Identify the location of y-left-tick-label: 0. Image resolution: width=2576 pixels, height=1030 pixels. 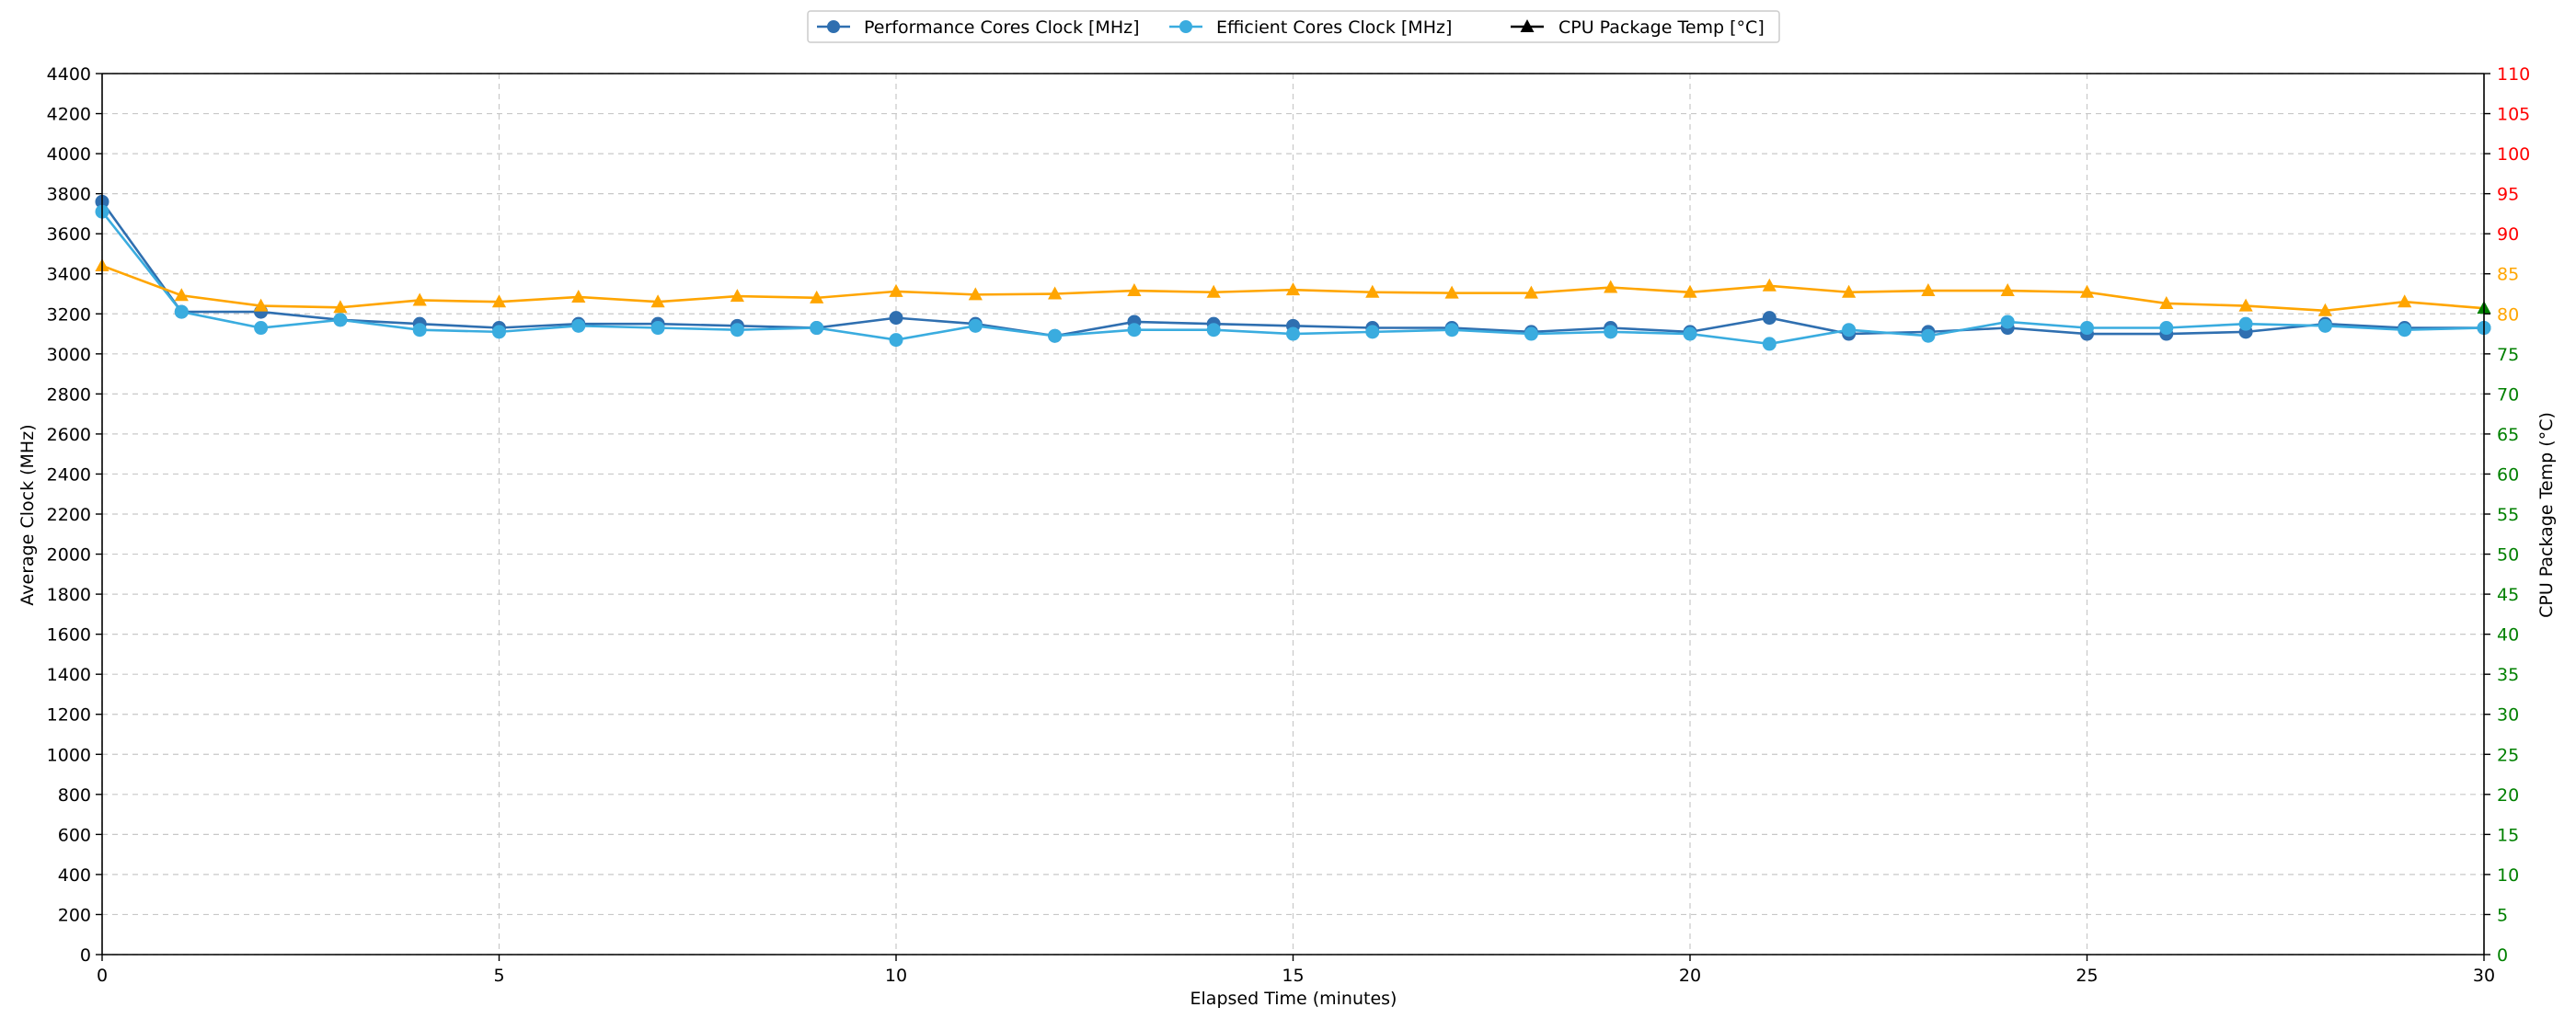
(85, 955).